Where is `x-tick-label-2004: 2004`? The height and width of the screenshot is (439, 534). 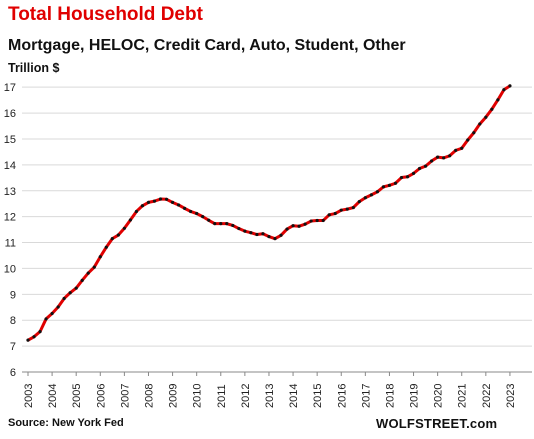
x-tick-label-2004: 2004 is located at coordinates (53, 396).